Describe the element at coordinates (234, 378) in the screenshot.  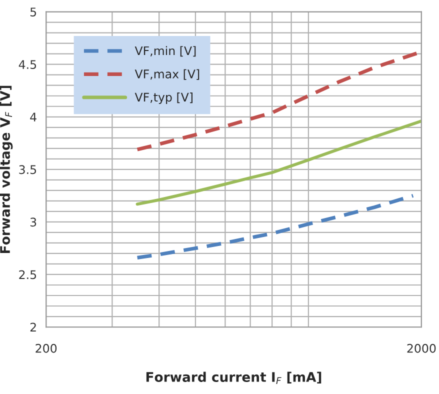
I see `x-axis-title: Forward current I$_{F}$ [mA]` at that location.